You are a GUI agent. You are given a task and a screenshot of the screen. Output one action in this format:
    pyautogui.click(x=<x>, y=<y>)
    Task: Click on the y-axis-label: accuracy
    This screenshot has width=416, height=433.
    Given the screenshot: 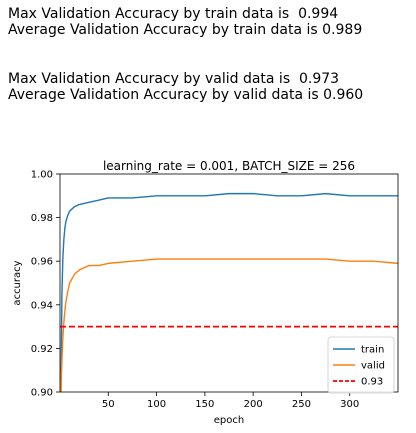 What is the action you would take?
    pyautogui.click(x=17, y=282)
    